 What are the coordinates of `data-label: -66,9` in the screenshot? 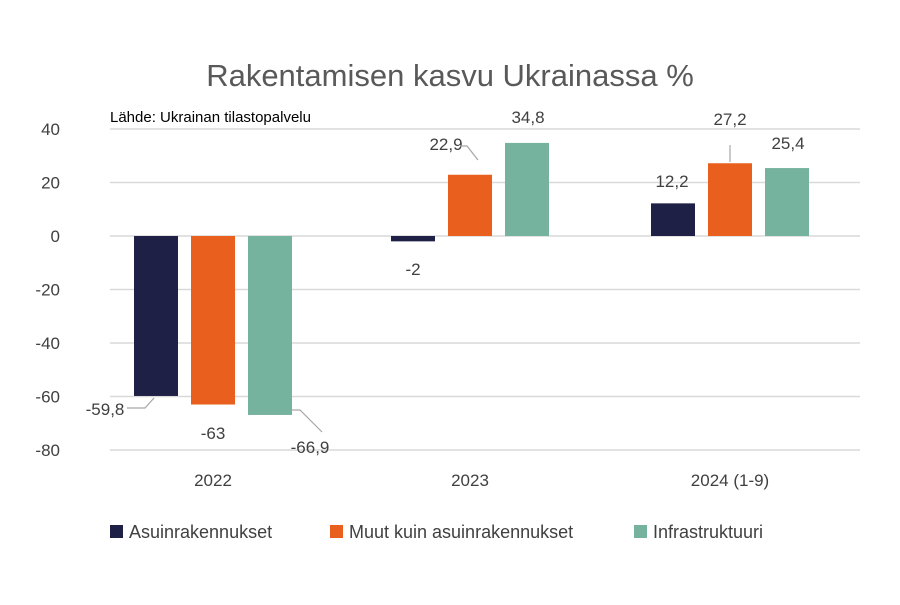 It's located at (310, 447).